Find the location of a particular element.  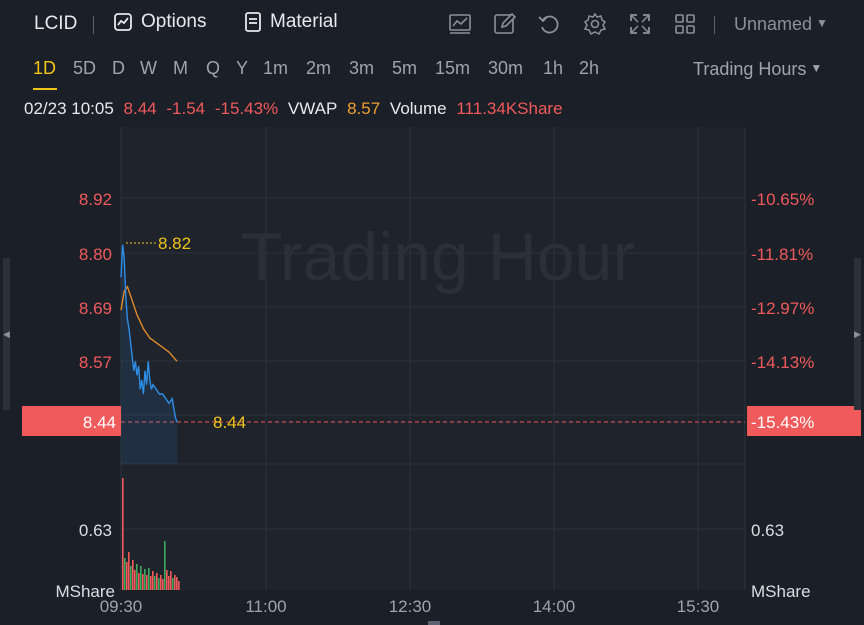

volume-bars is located at coordinates (151, 534).